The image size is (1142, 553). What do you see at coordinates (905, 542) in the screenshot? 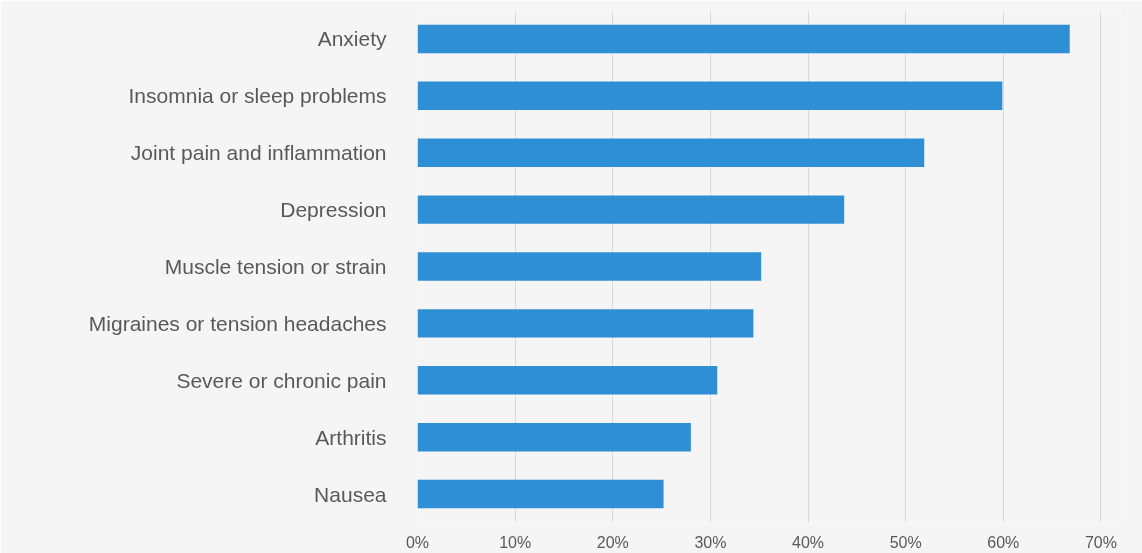
I see `x-tick-label: 50%` at bounding box center [905, 542].